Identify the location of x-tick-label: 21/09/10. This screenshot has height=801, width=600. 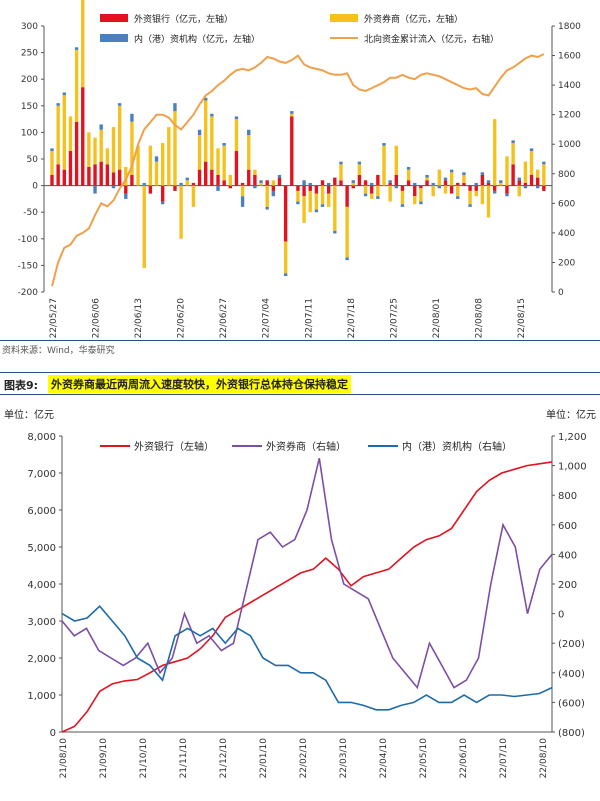
(104, 758).